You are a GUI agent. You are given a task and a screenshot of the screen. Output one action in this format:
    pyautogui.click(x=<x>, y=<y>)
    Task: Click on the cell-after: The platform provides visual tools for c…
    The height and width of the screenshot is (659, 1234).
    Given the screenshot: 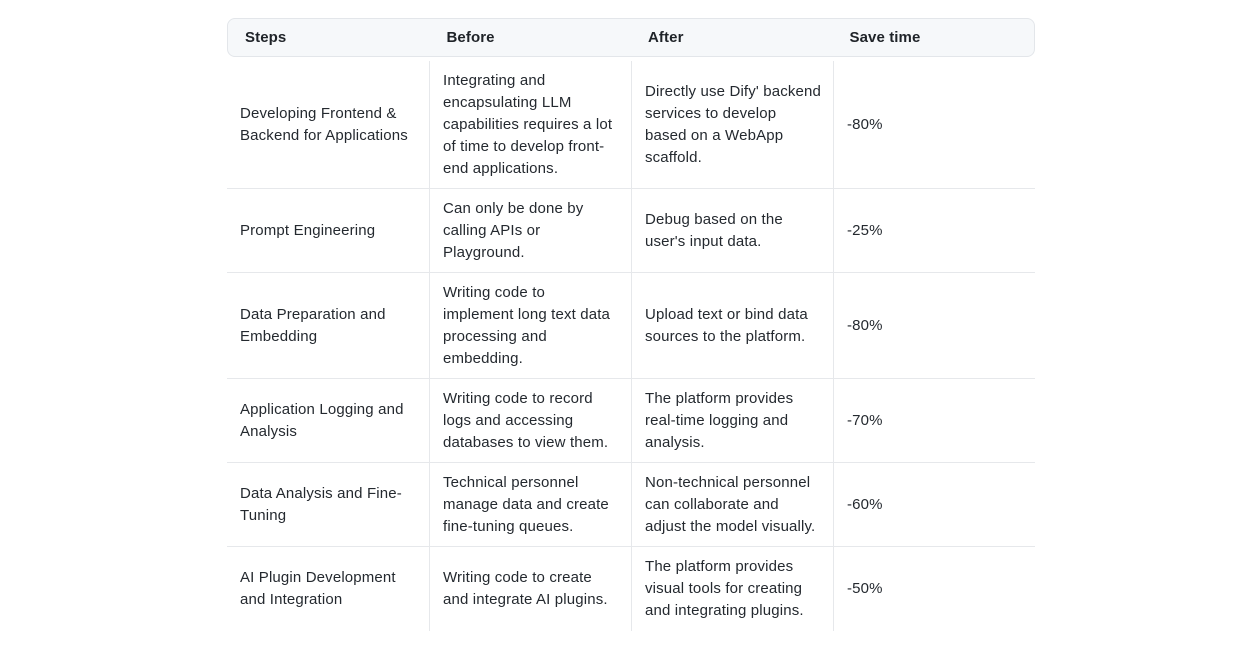 What is the action you would take?
    pyautogui.click(x=732, y=589)
    